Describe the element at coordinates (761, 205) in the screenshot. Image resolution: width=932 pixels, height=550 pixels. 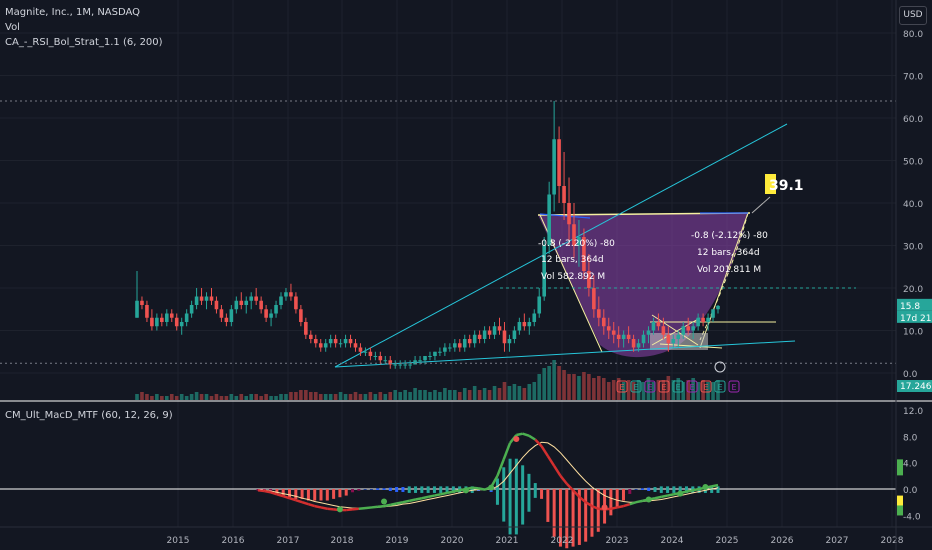
I see `target-arrow` at that location.